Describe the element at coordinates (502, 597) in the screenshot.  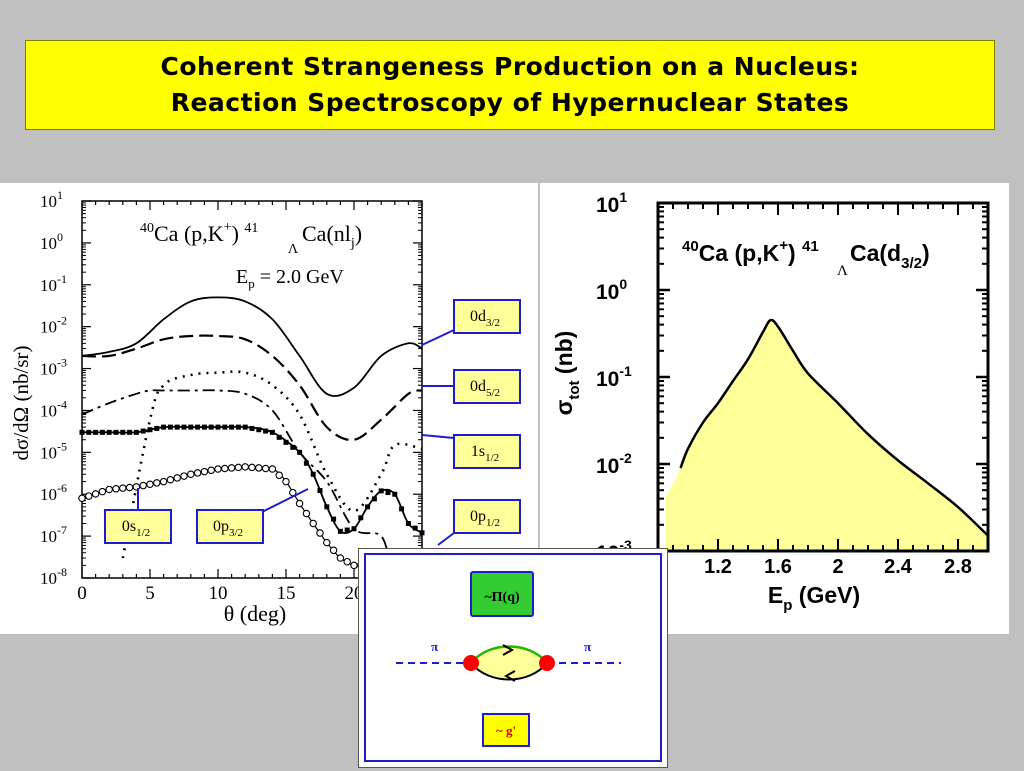
I see `polarization-label: ~Π(q)` at that location.